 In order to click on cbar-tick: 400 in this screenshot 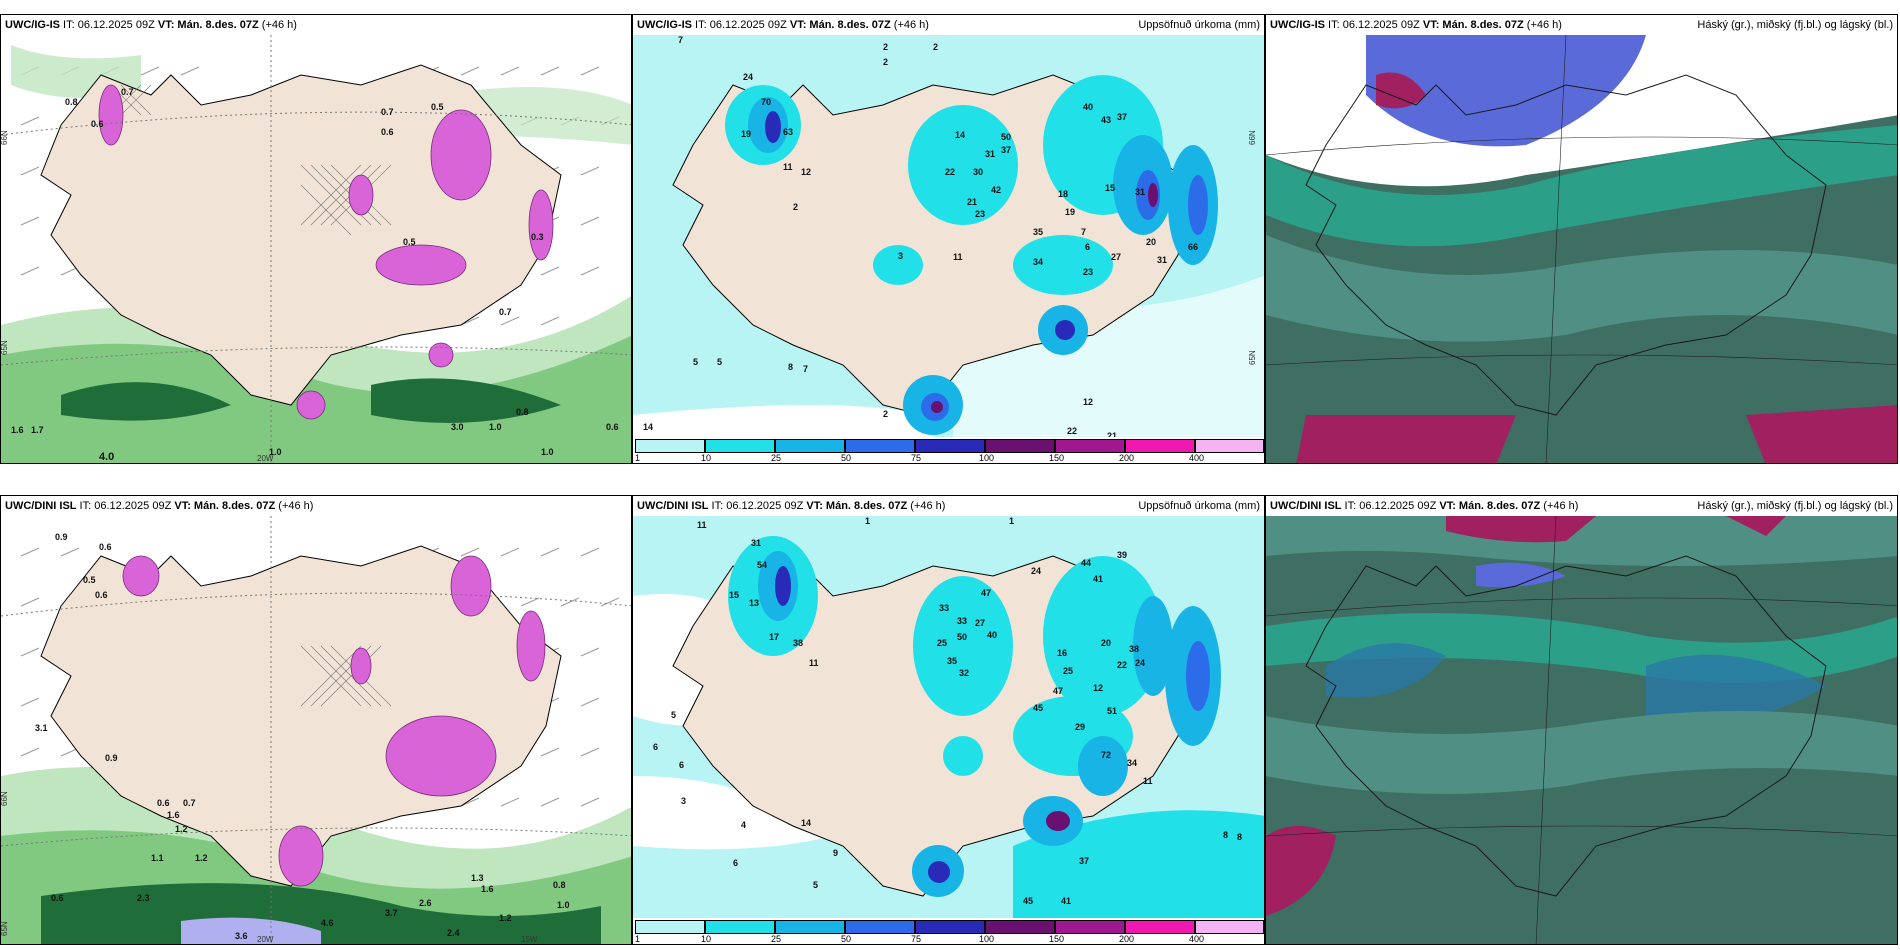, I will do `click(1197, 939)`.